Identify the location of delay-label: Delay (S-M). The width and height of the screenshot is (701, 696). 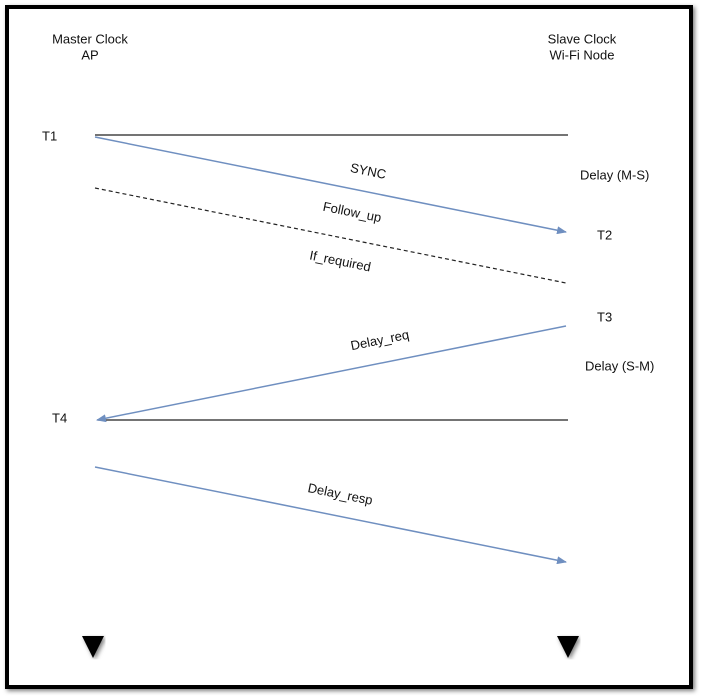
(619, 365).